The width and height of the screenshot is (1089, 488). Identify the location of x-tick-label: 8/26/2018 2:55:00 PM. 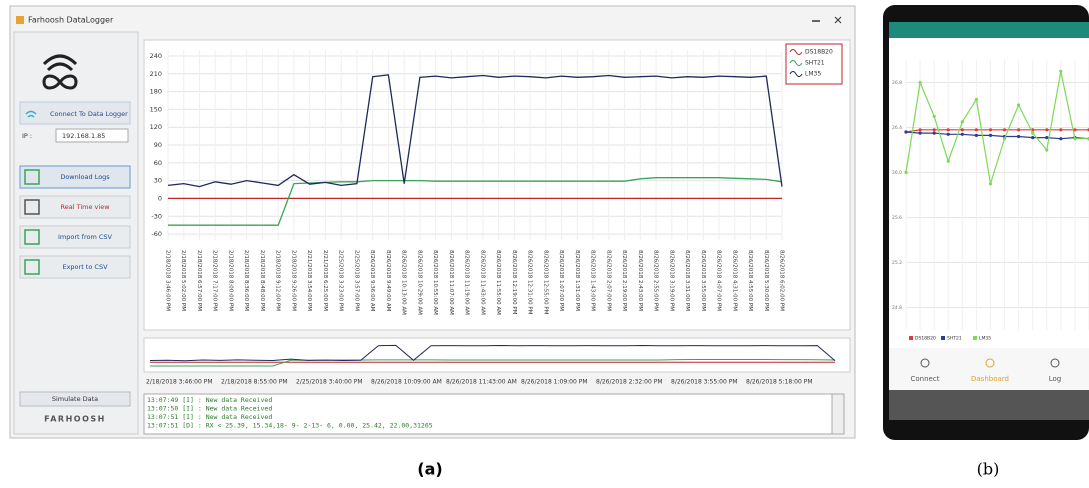
(656, 280).